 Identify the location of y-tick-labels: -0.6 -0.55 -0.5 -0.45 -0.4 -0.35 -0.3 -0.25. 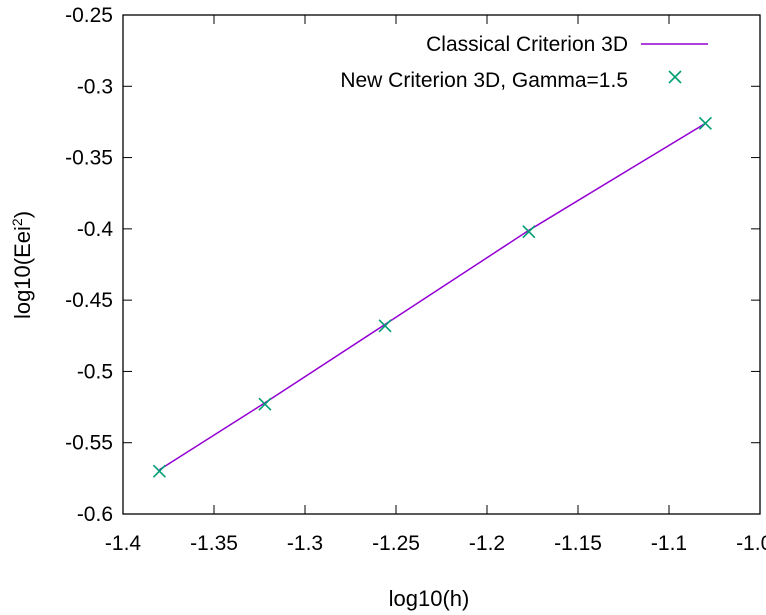
(89, 265).